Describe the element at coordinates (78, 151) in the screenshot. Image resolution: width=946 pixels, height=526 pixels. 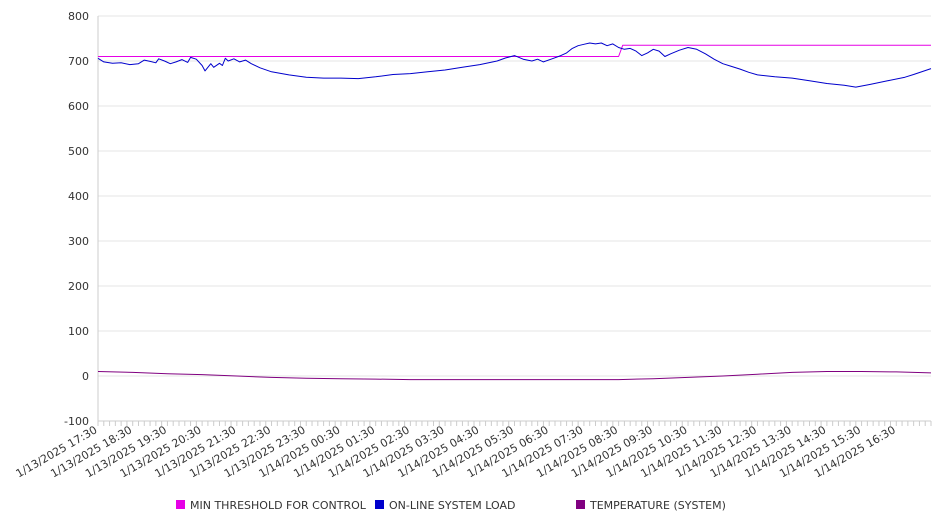
I see `y-tick-label: 500` at that location.